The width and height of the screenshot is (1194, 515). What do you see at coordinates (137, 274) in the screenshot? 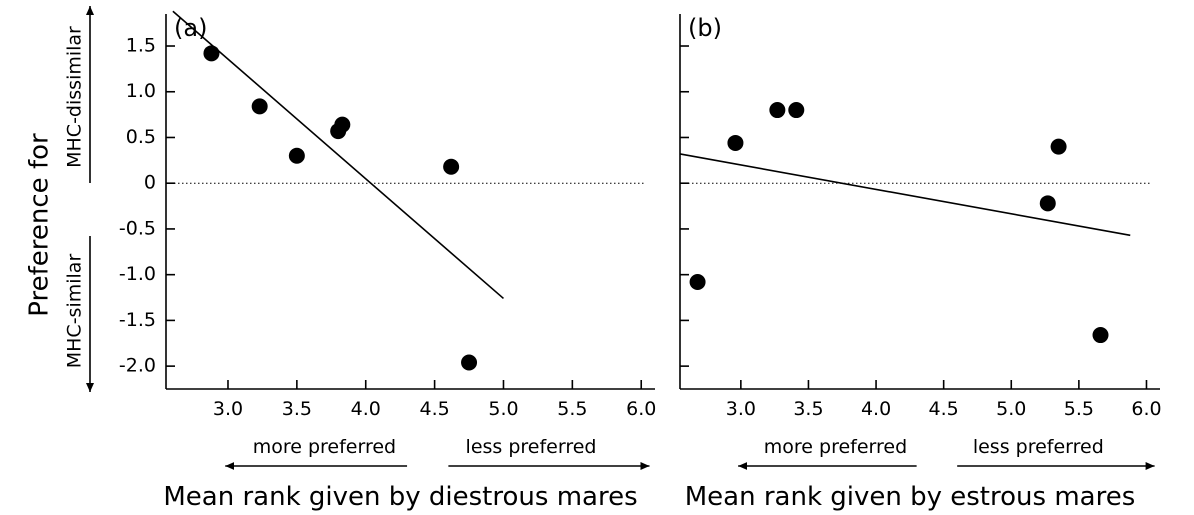
I see `y-tick-label: -1.0` at bounding box center [137, 274].